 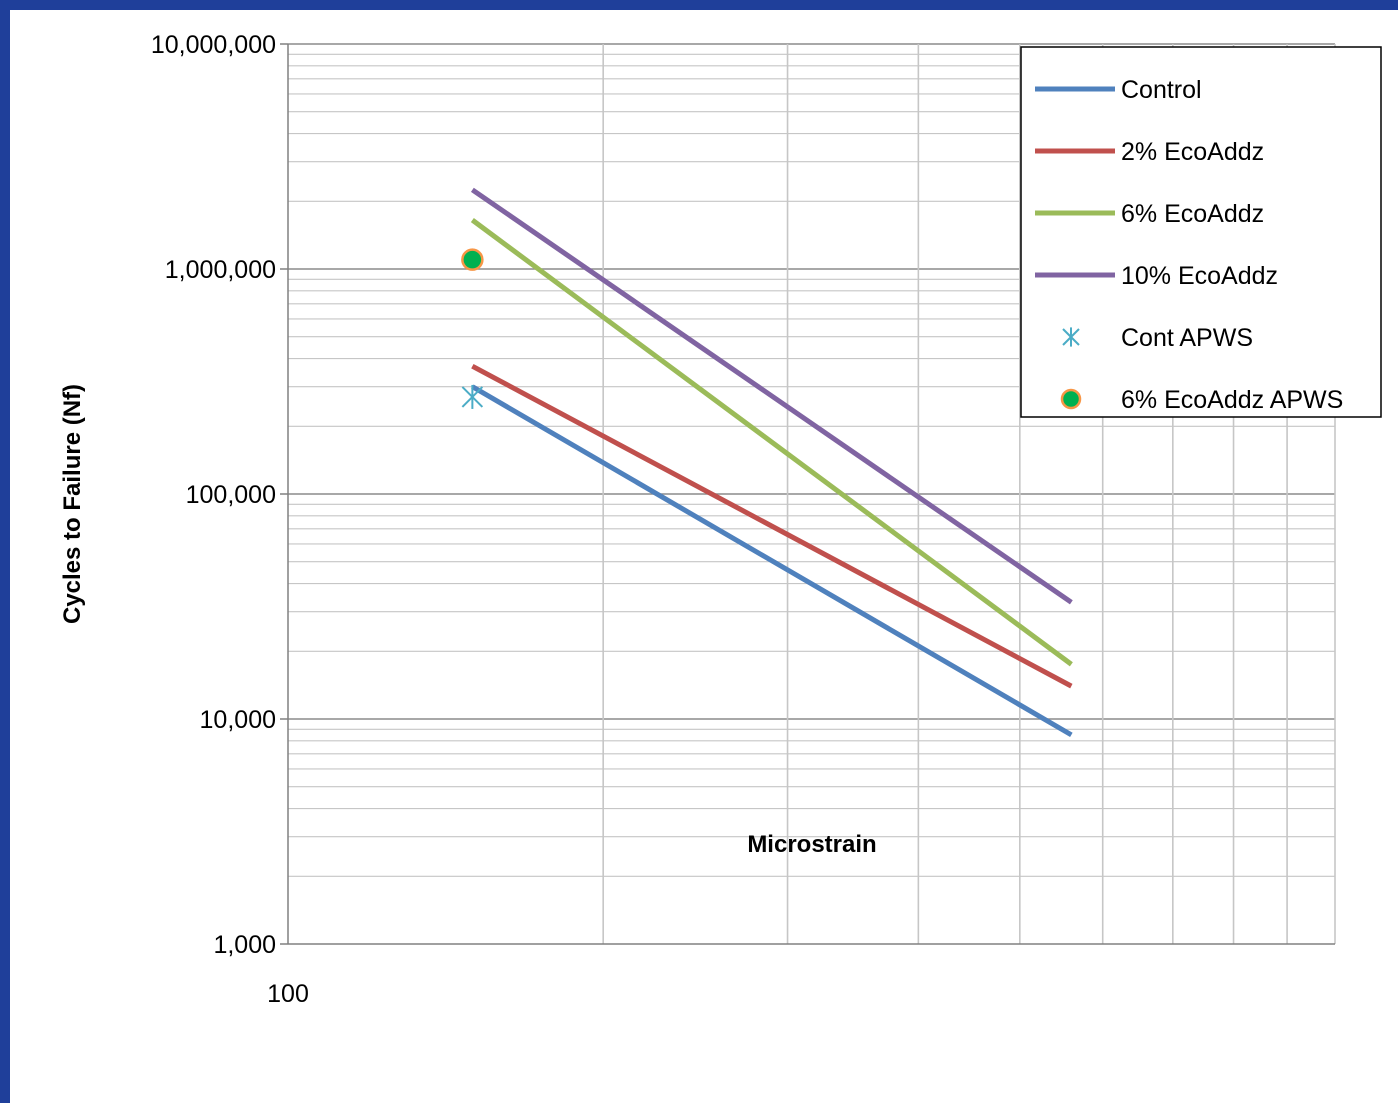 I want to click on y-tick-label: 10,000,000, so click(x=213, y=45).